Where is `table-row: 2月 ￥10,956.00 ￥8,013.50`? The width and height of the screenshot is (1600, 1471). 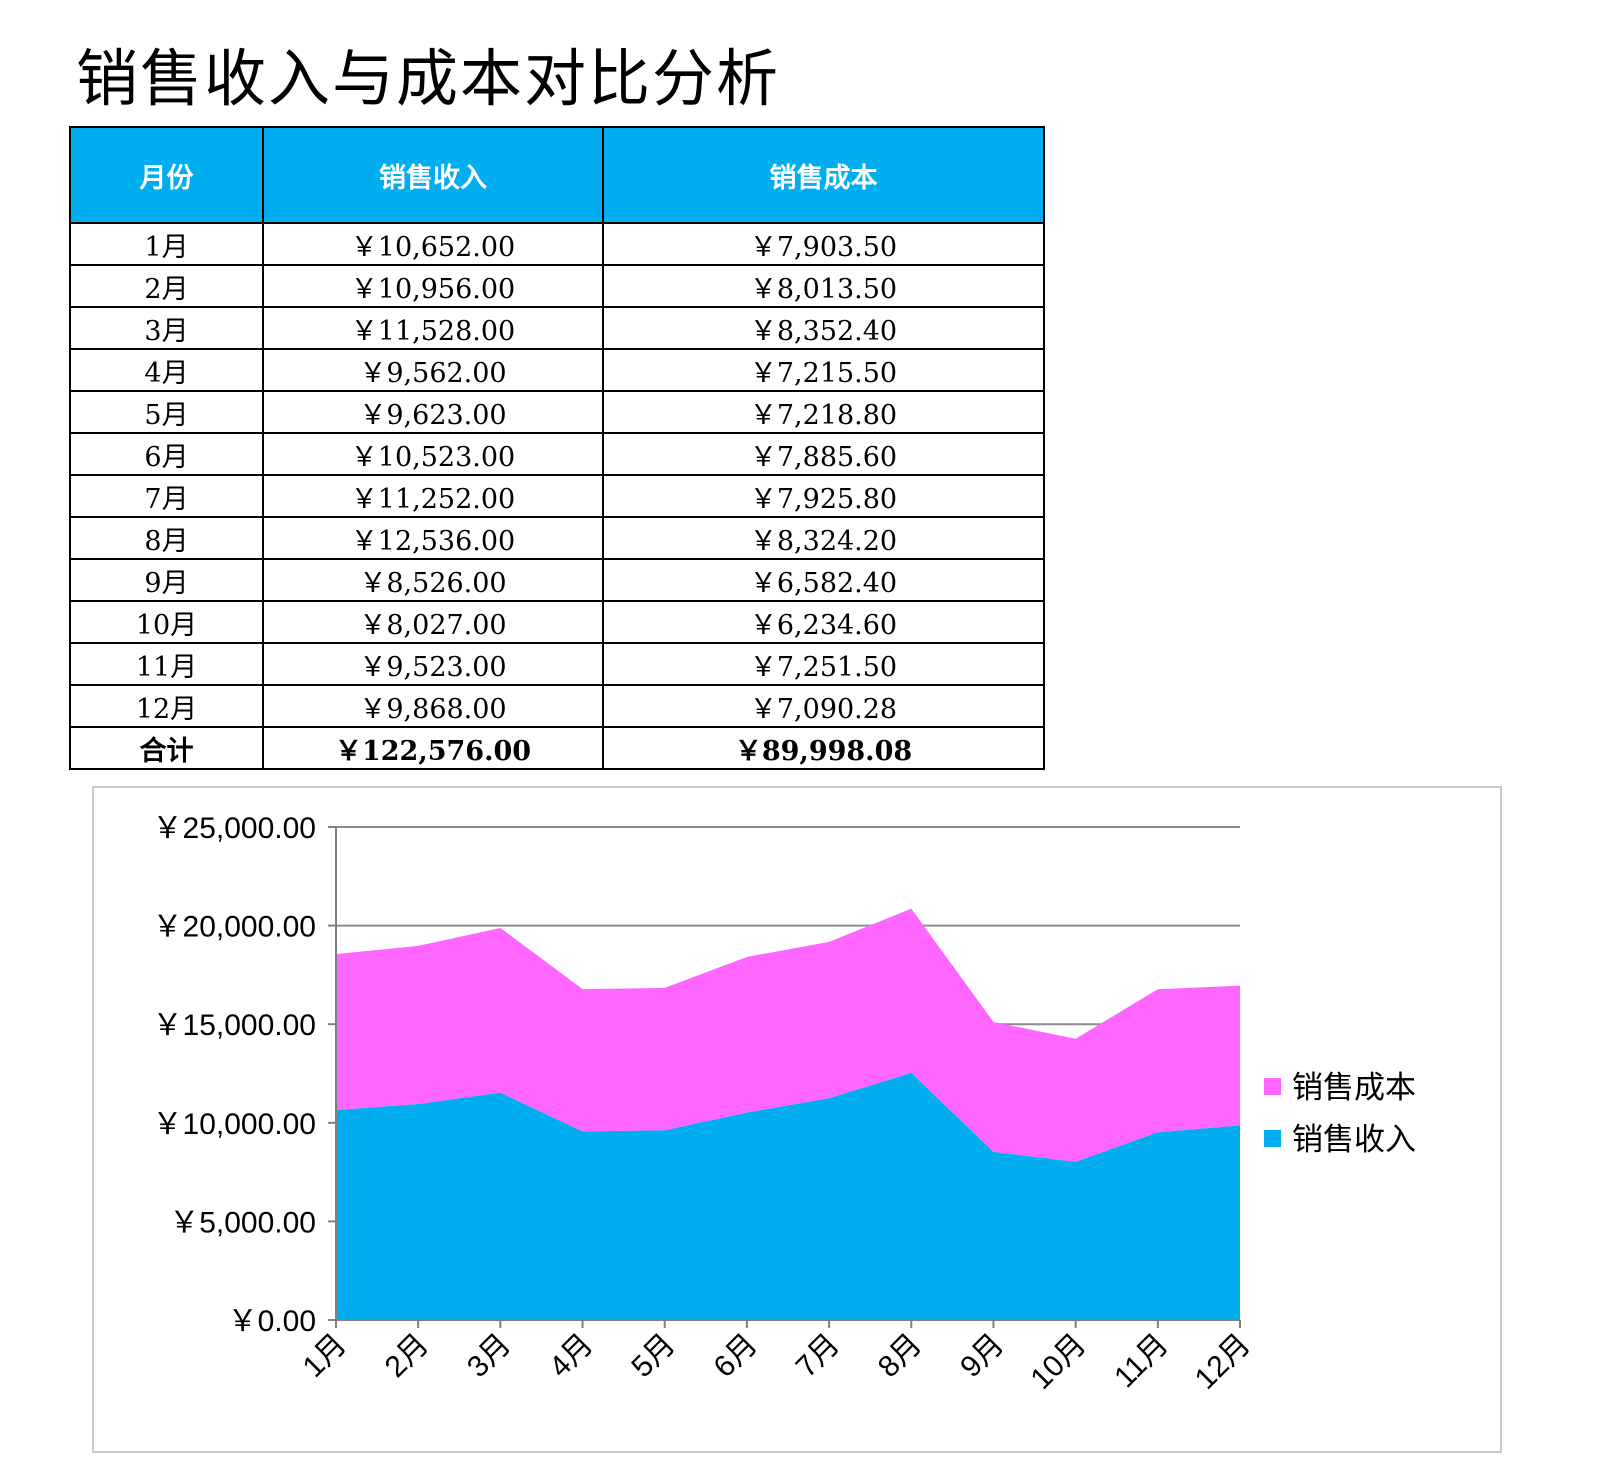 table-row: 2月 ￥10,956.00 ￥8,013.50 is located at coordinates (557, 286).